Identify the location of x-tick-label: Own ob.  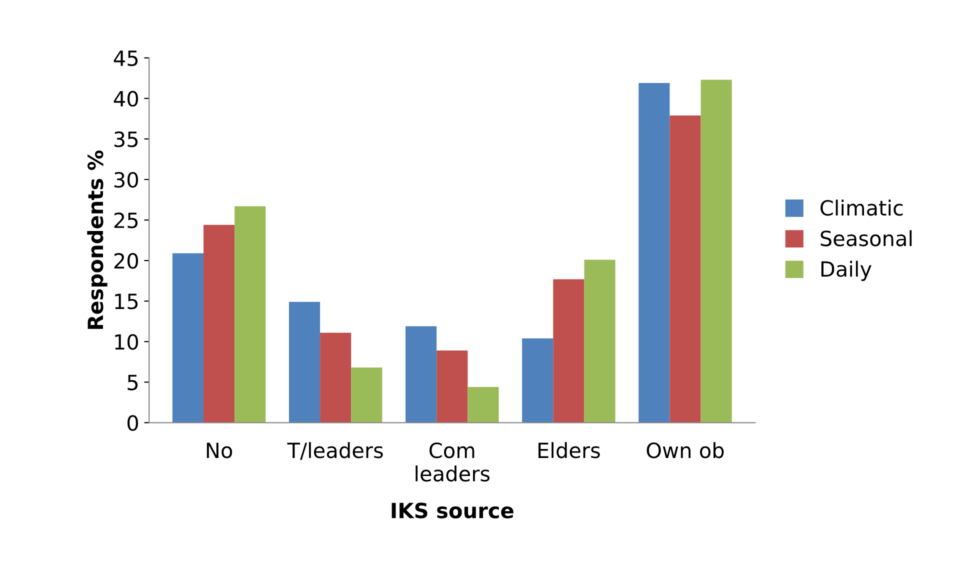
(685, 450).